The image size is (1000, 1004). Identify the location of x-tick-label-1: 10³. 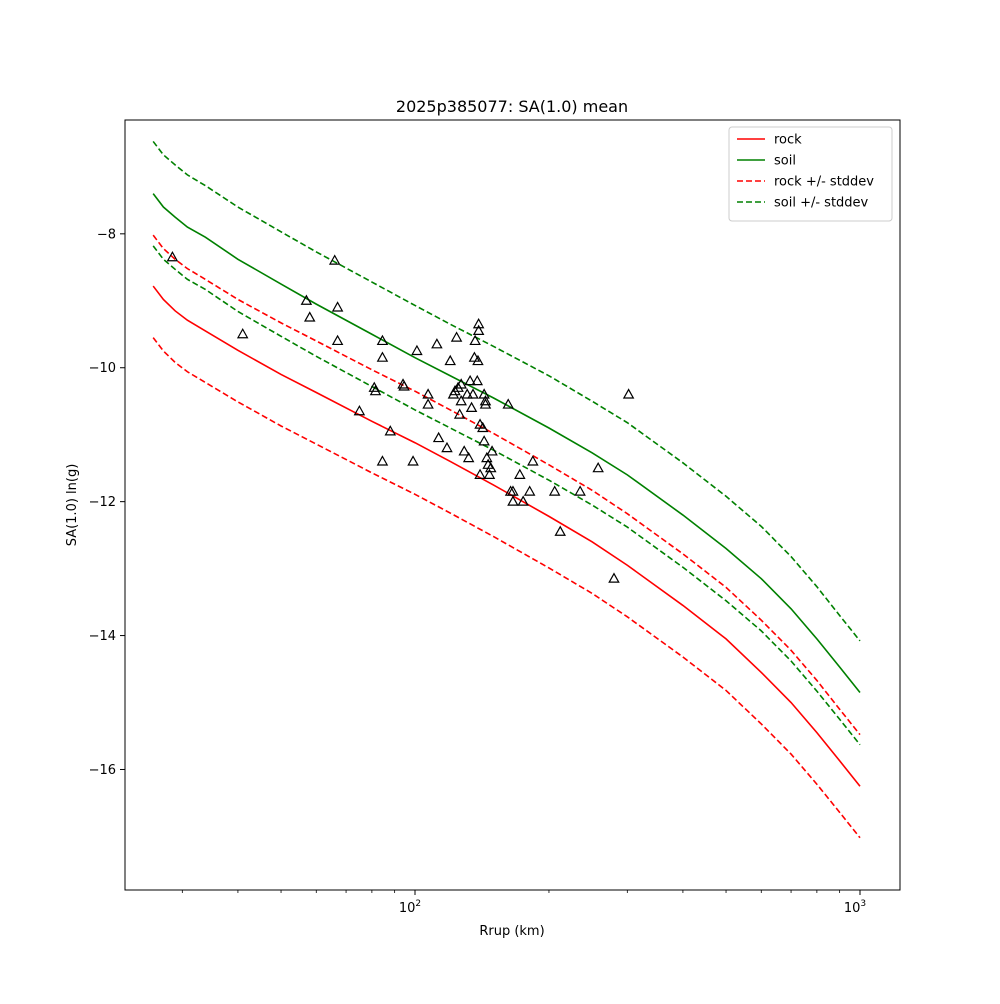
(855, 907).